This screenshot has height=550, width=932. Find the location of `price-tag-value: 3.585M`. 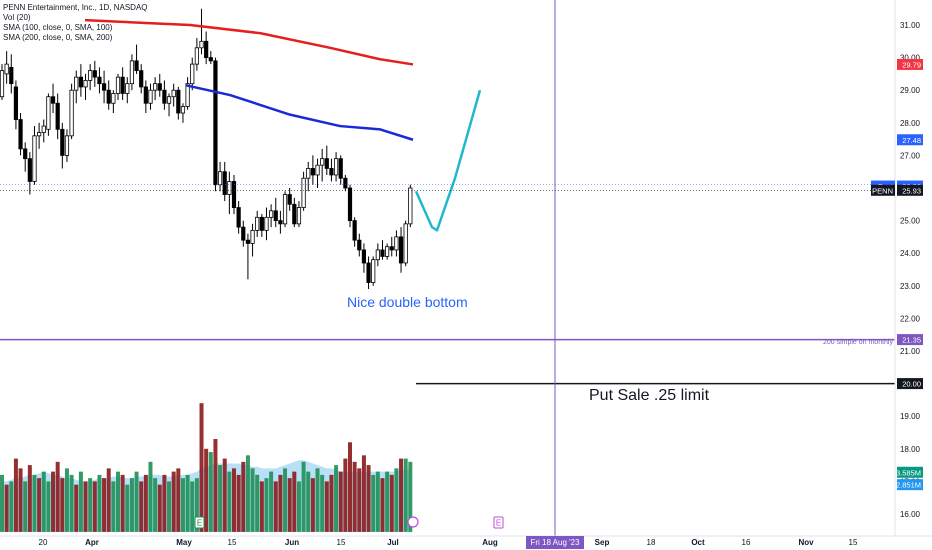

price-tag-value: 3.585M is located at coordinates (908, 472).